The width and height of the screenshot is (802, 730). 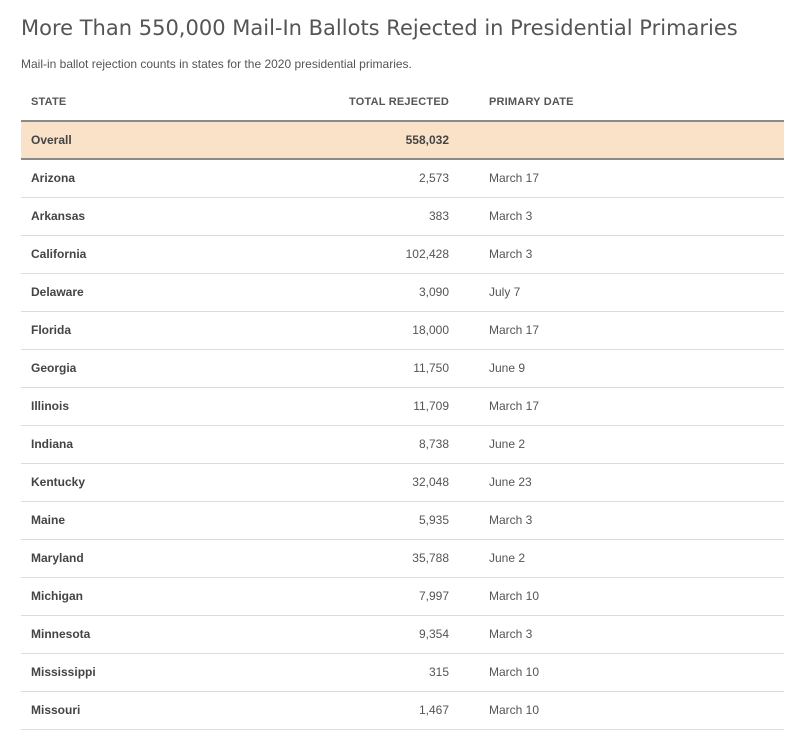 What do you see at coordinates (430, 558) in the screenshot?
I see `total-rejected-cell: 35,788` at bounding box center [430, 558].